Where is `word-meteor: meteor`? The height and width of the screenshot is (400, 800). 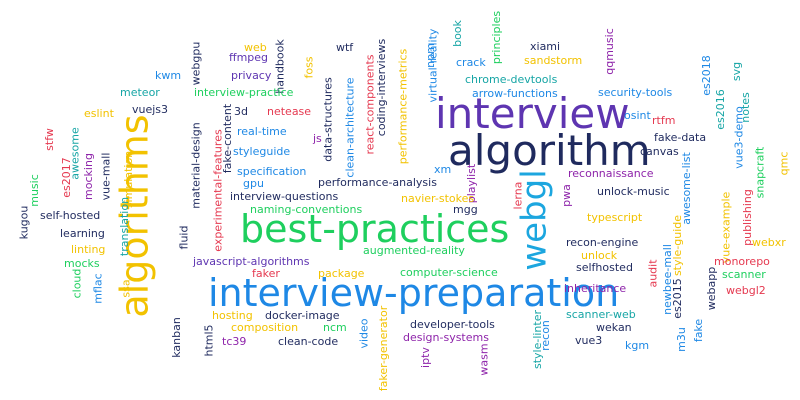 word-meteor: meteor is located at coordinates (140, 92).